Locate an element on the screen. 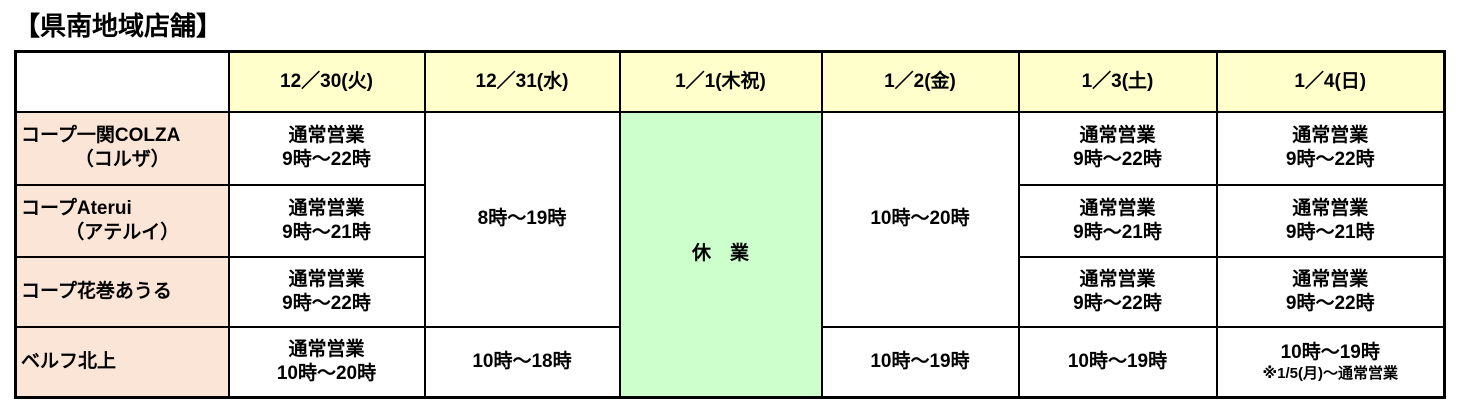  hours-cell-jan4: 10時〜19時 ※1/5(月)〜通常営業 is located at coordinates (1330, 362).